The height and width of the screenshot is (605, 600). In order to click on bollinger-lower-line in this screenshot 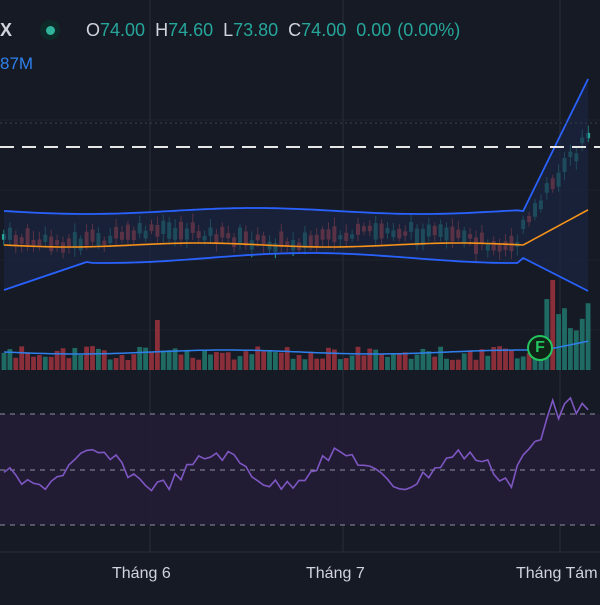, I will do `click(296, 272)`.